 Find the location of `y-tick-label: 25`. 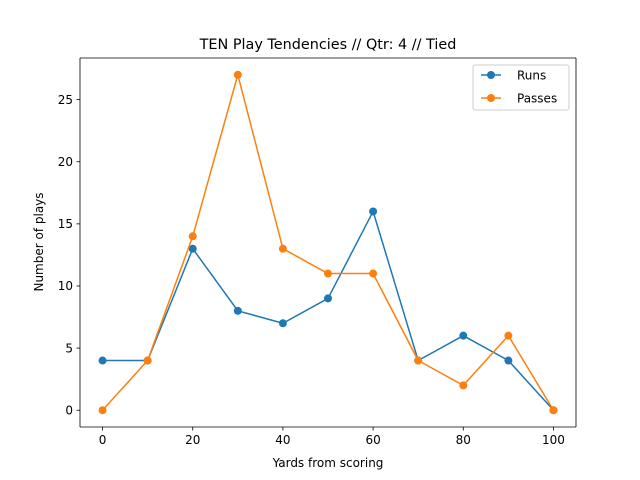

y-tick-label: 25 is located at coordinates (65, 100).